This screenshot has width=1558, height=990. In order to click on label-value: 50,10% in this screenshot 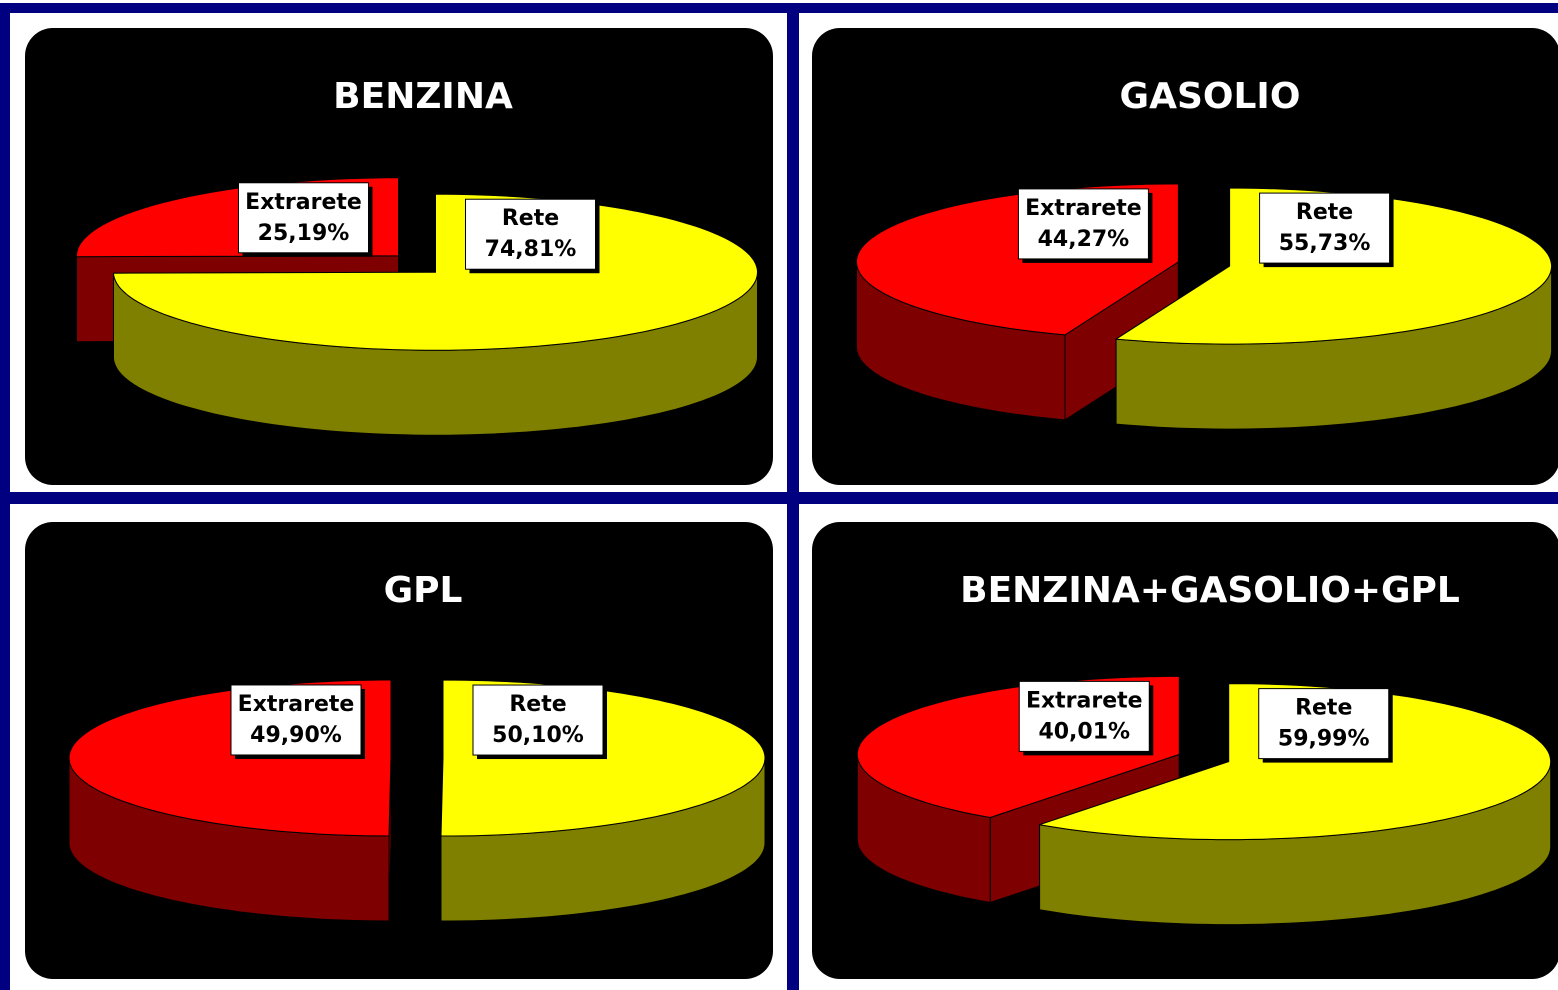, I will do `click(538, 735)`.